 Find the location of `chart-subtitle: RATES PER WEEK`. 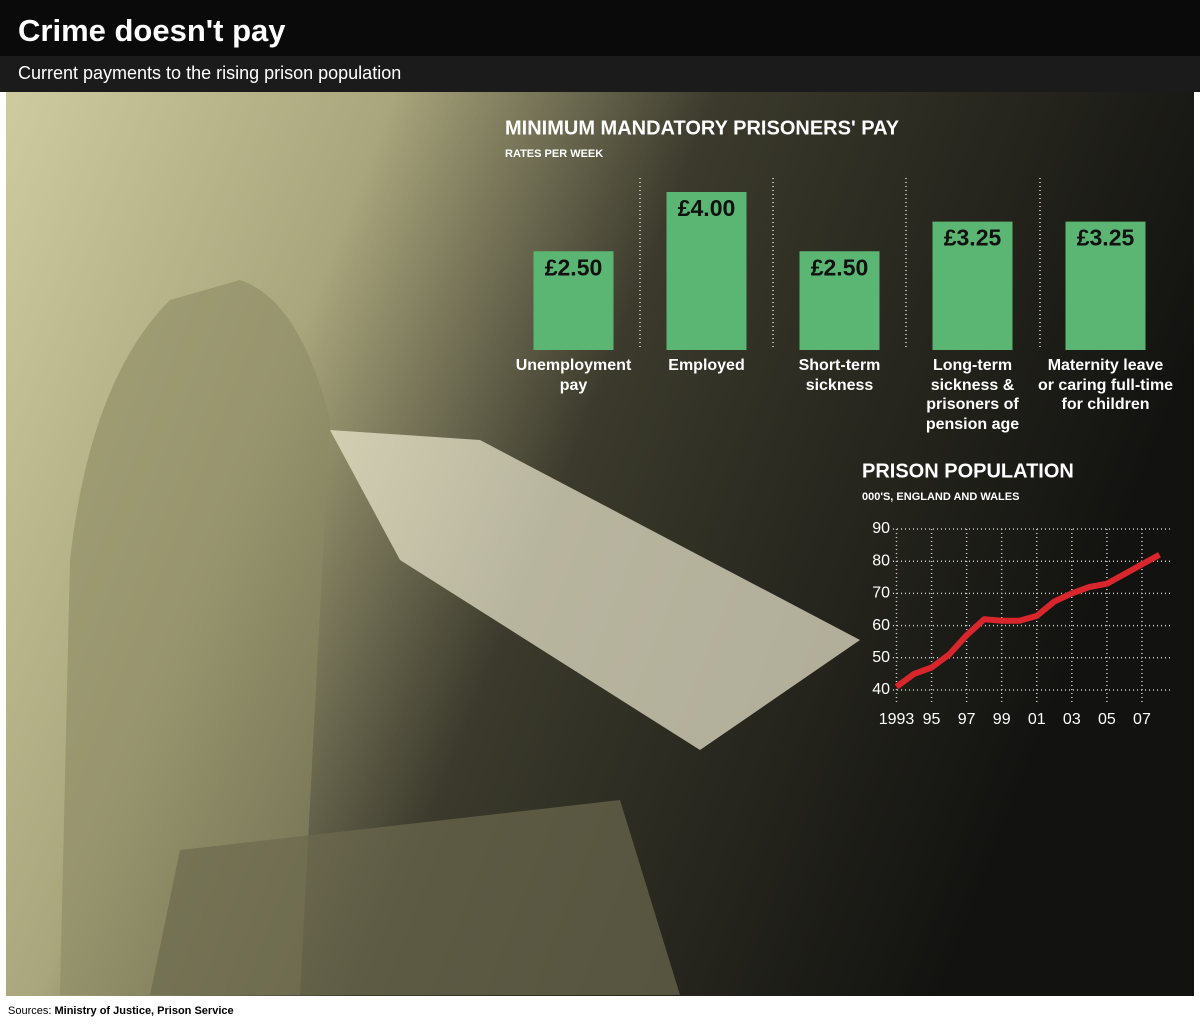

chart-subtitle: RATES PER WEEK is located at coordinates (554, 154).